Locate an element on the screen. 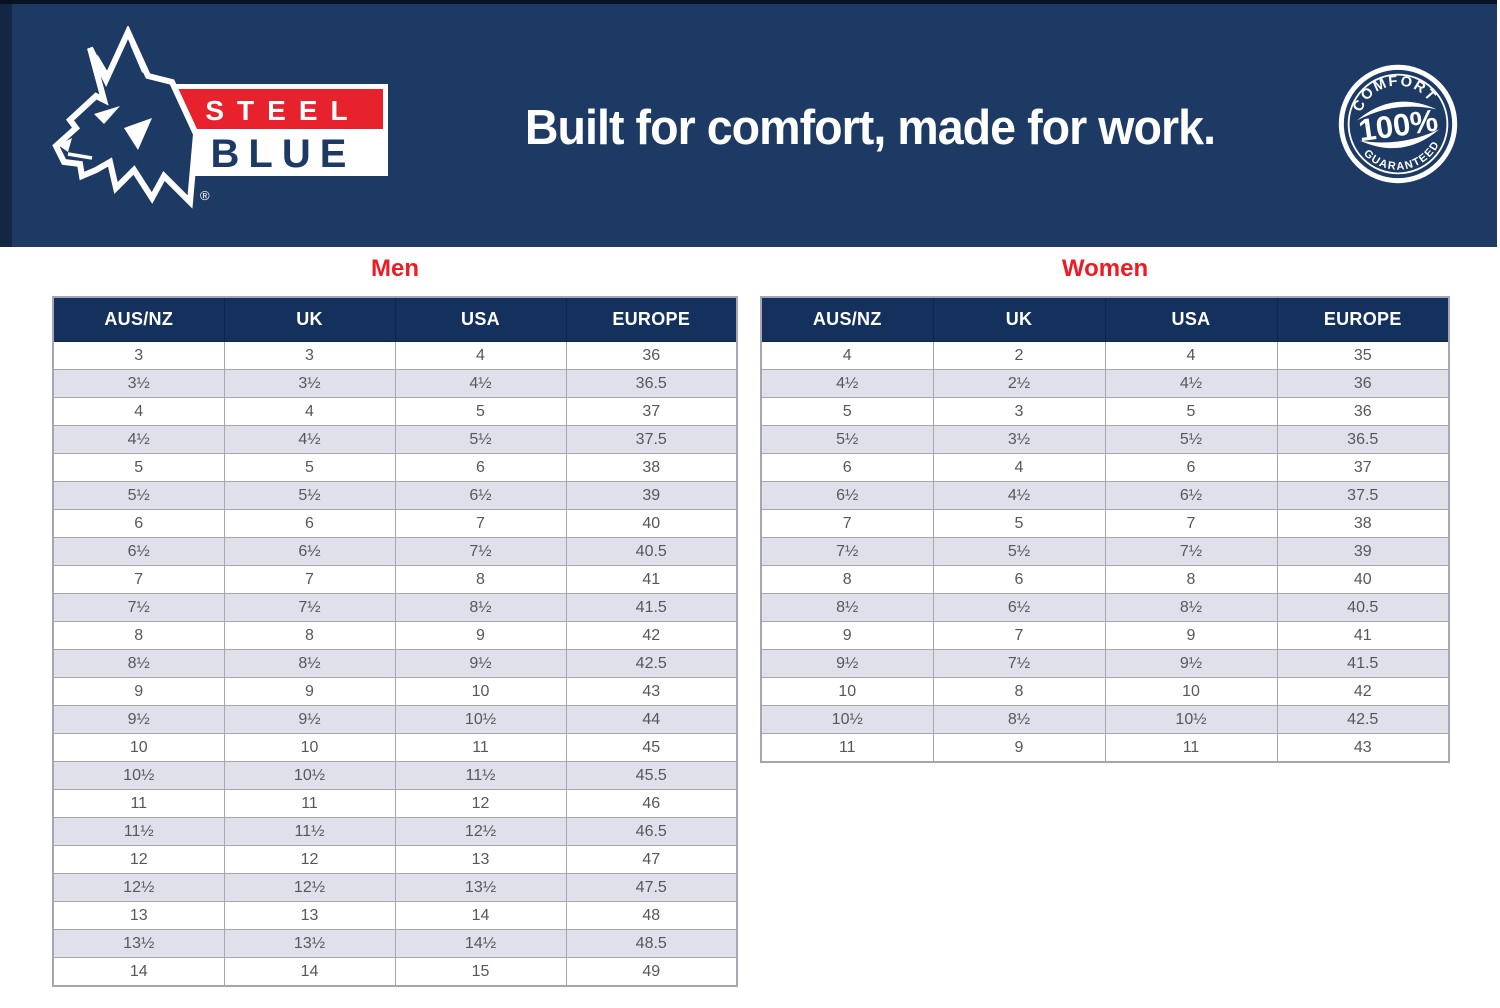  size-table-row: 4½ 2½ 4½ 36 is located at coordinates (1105, 383).